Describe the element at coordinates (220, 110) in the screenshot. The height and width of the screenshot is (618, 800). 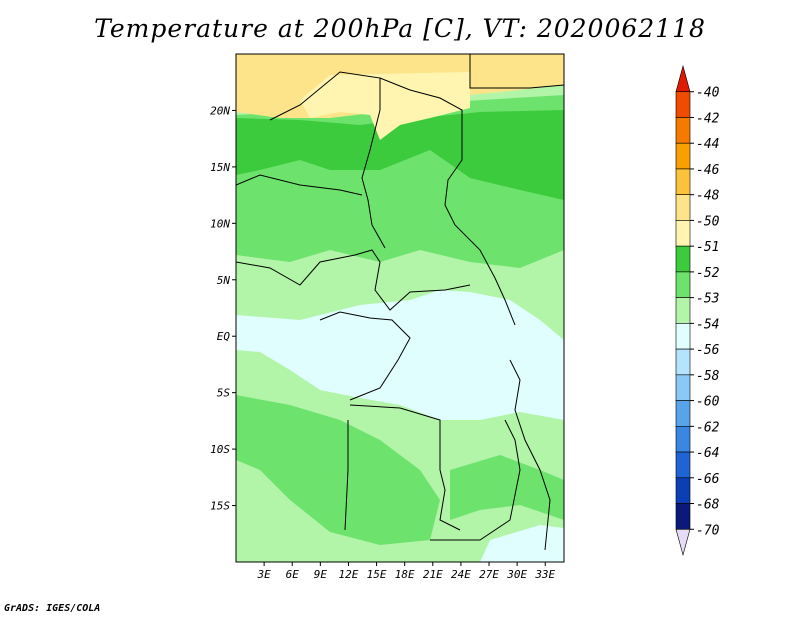
I see `lat-tick-label: 20N` at that location.